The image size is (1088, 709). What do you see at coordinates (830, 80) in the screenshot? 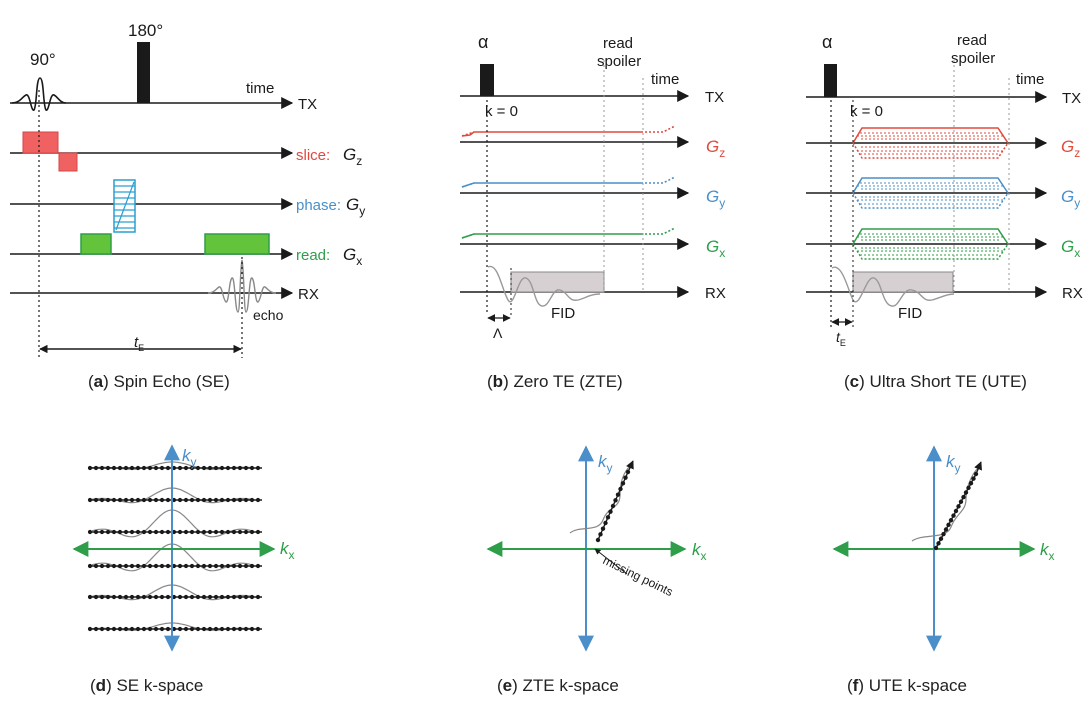
I see `rf-alpha-pulse` at bounding box center [830, 80].